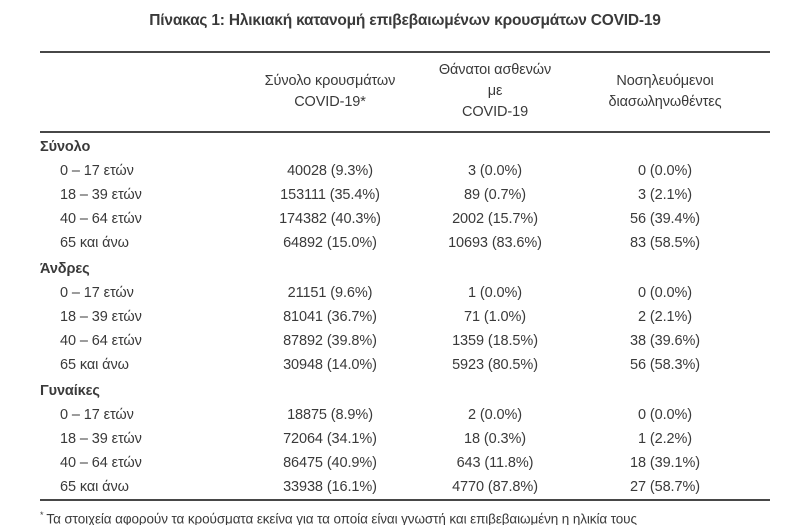  What do you see at coordinates (330, 341) in the screenshot?
I see `cases-cell: 87892 (39.8%)` at bounding box center [330, 341].